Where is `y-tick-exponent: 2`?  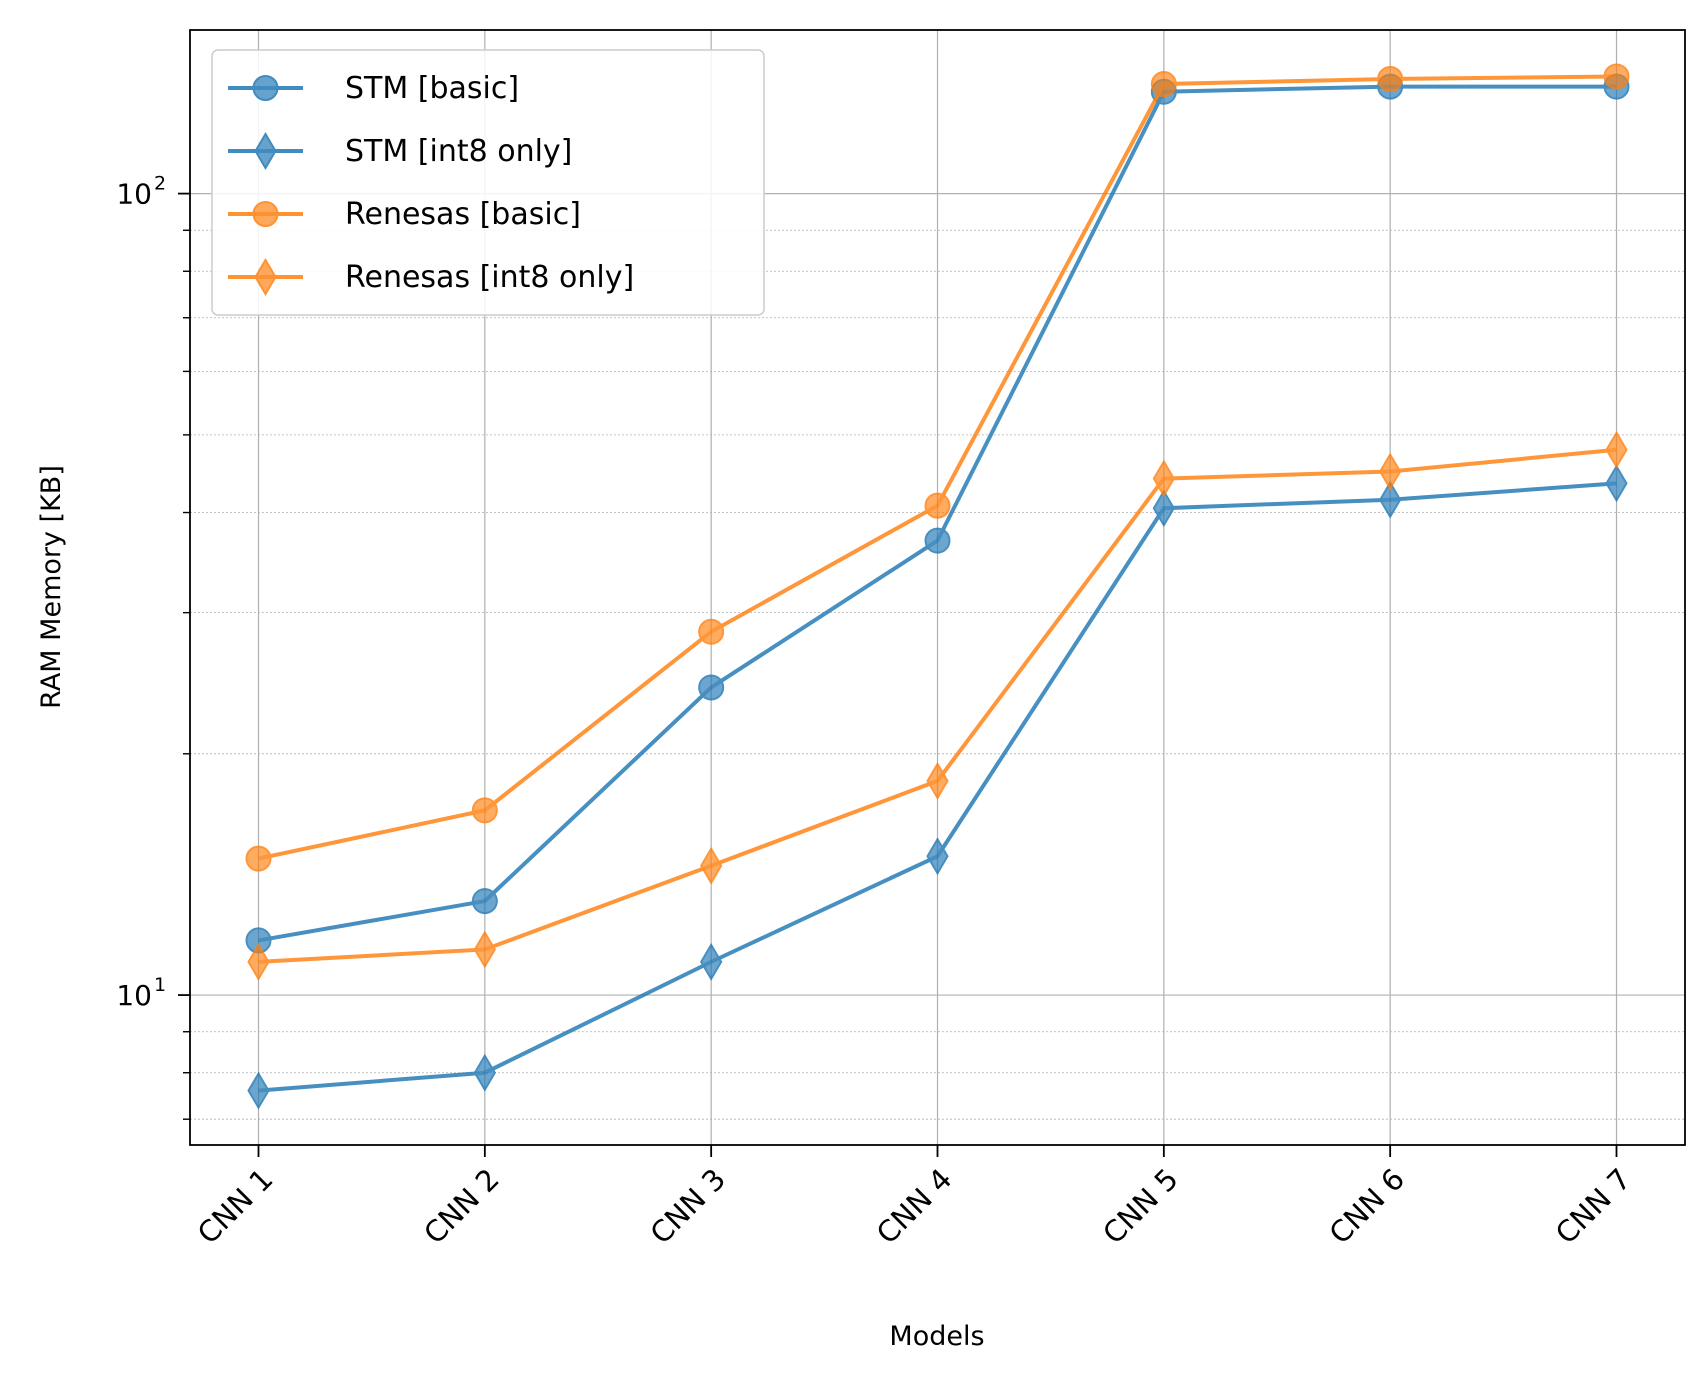
y-tick-exponent: 2 is located at coordinates (160, 184).